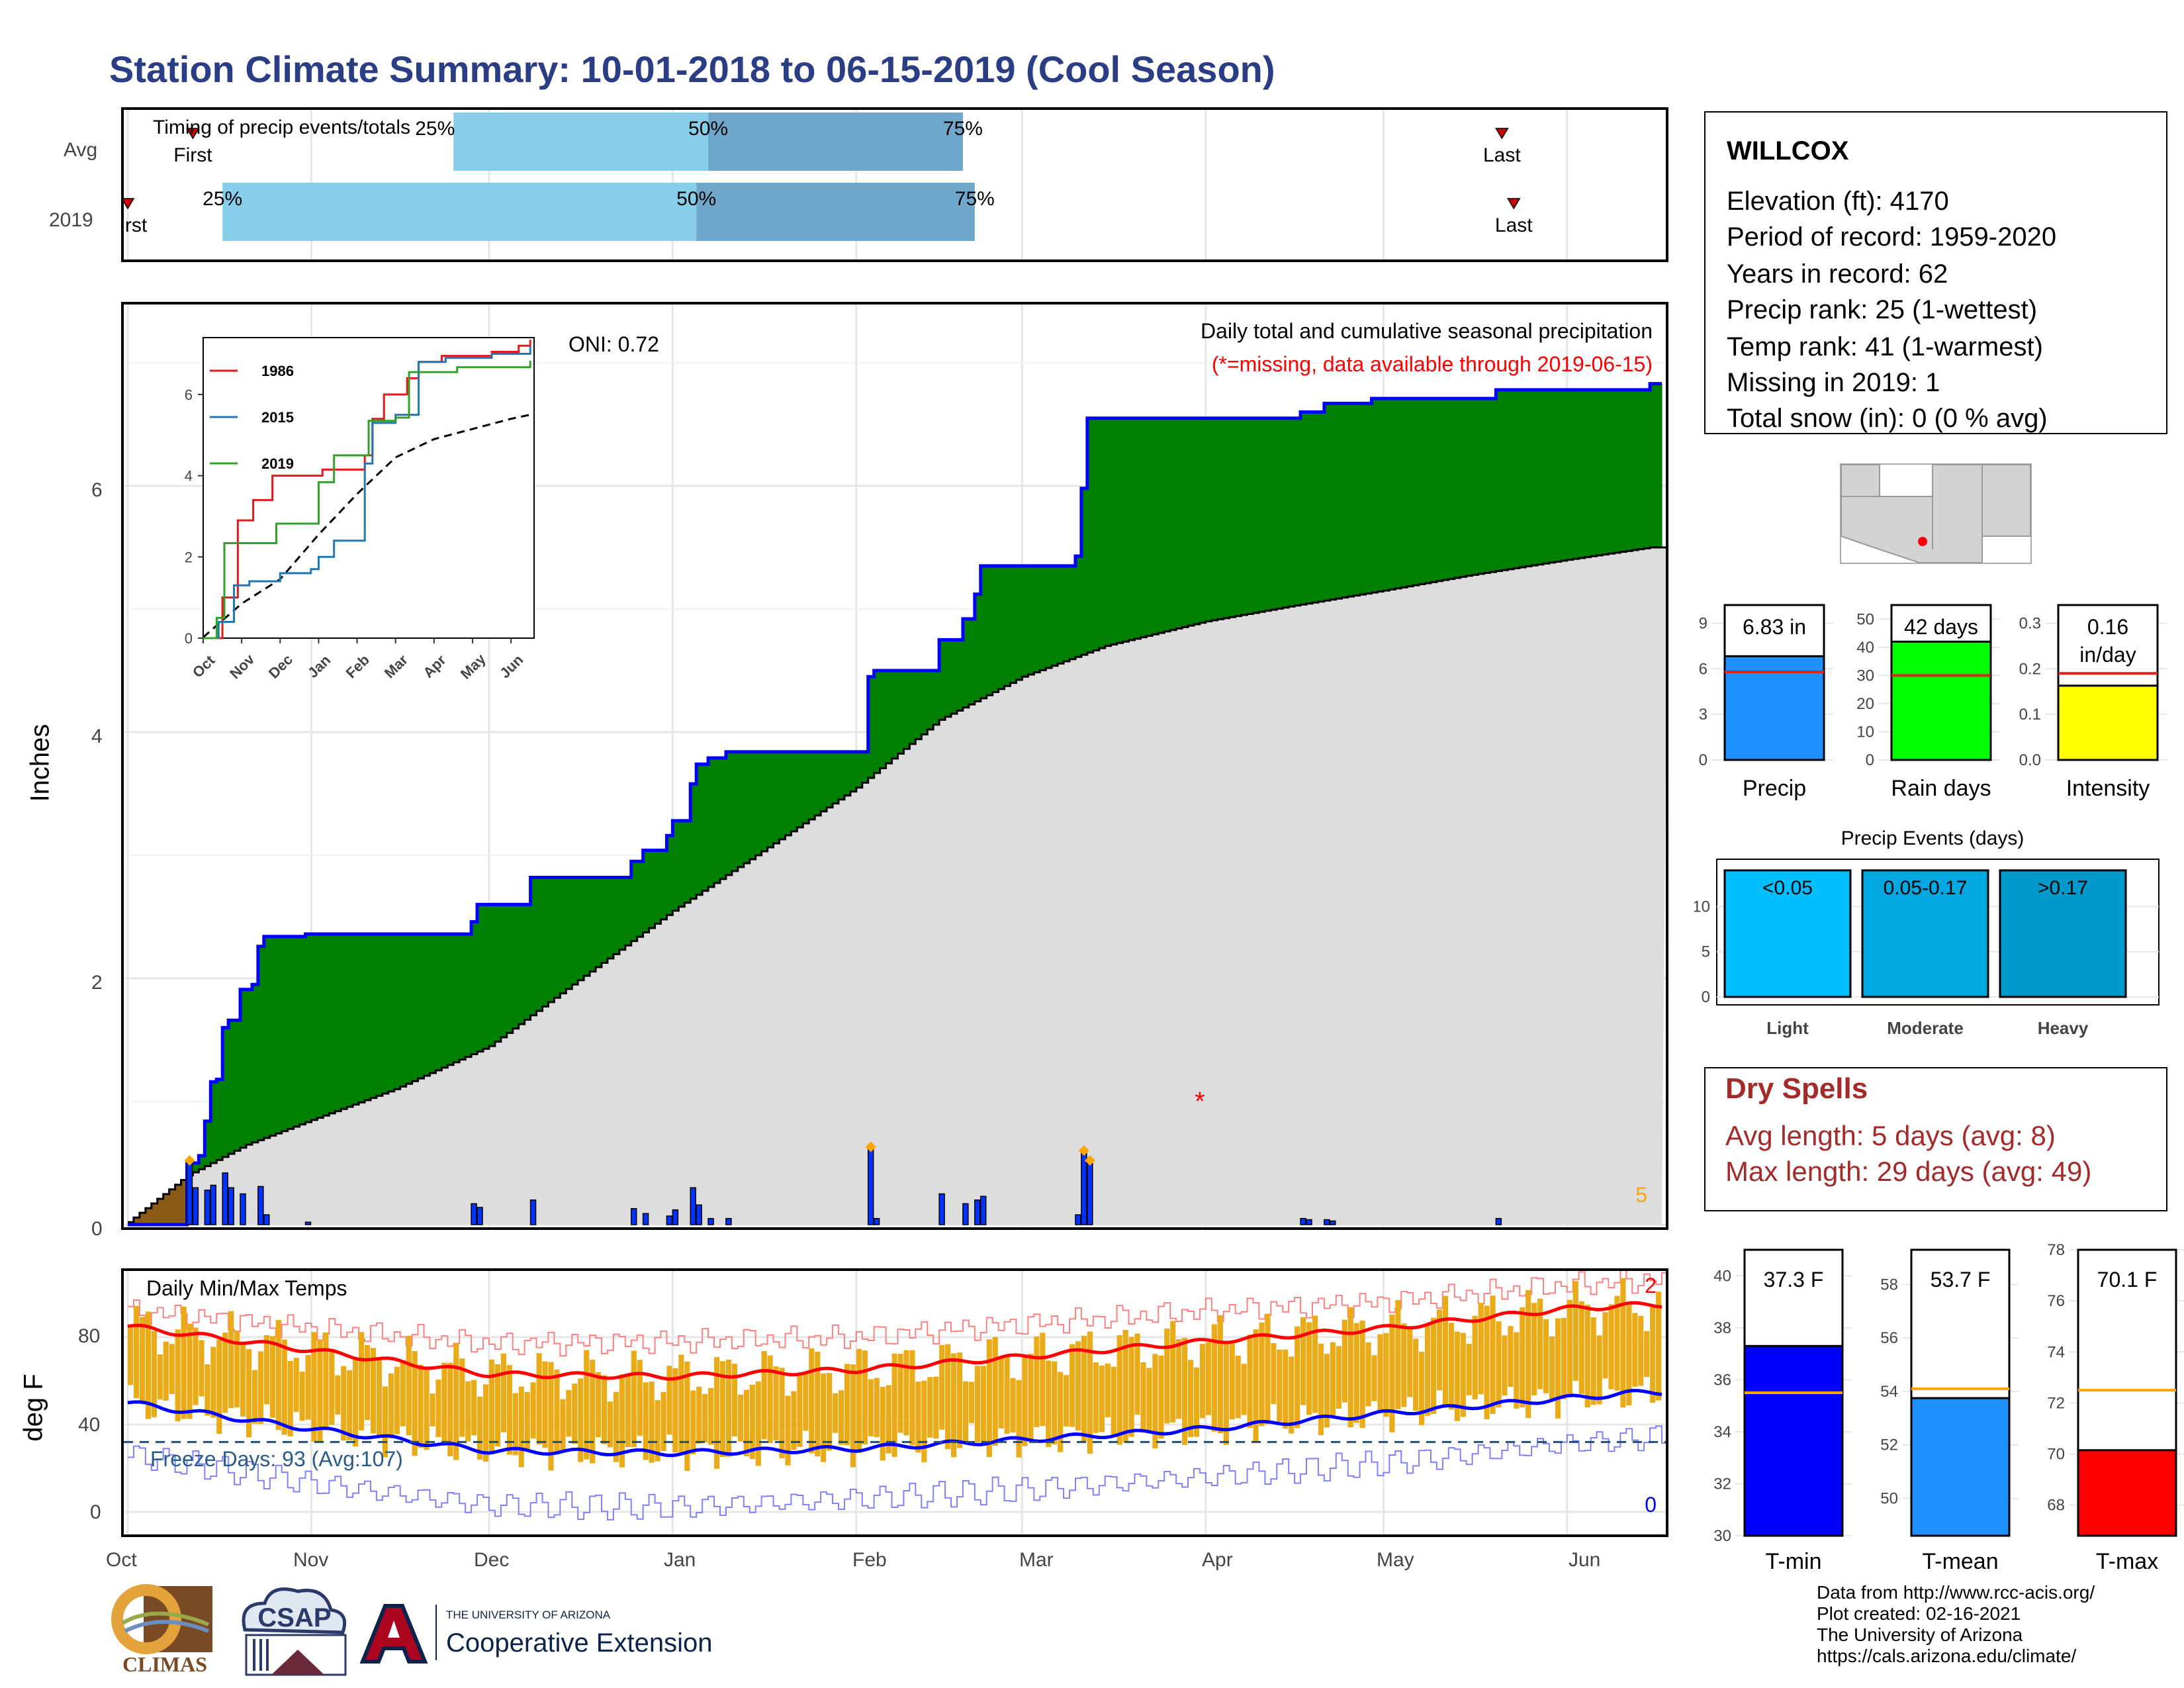  I want to click on timing-pct-75: 75%, so click(975, 199).